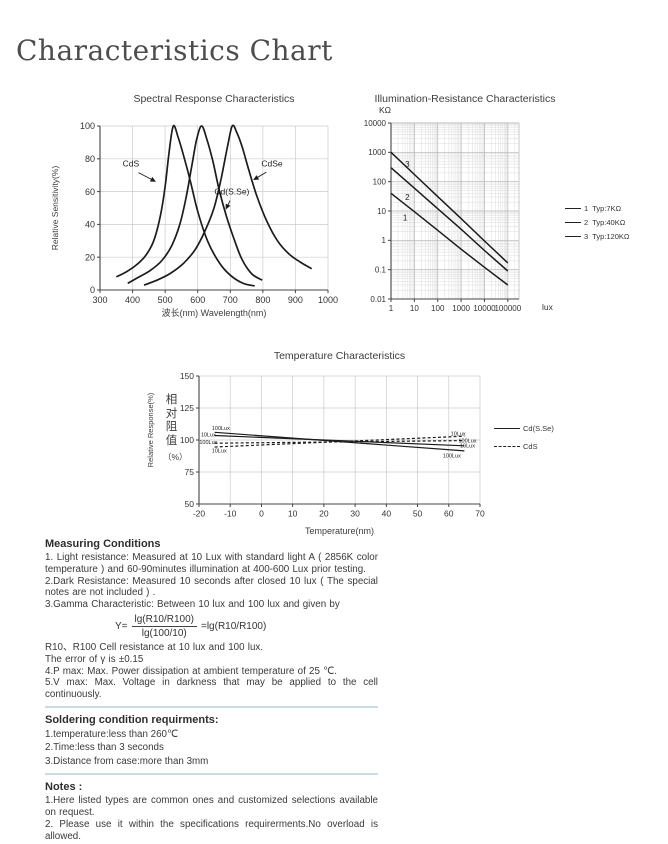  What do you see at coordinates (339, 356) in the screenshot?
I see `temperature-chart-title: Temperature Characteristics` at bounding box center [339, 356].